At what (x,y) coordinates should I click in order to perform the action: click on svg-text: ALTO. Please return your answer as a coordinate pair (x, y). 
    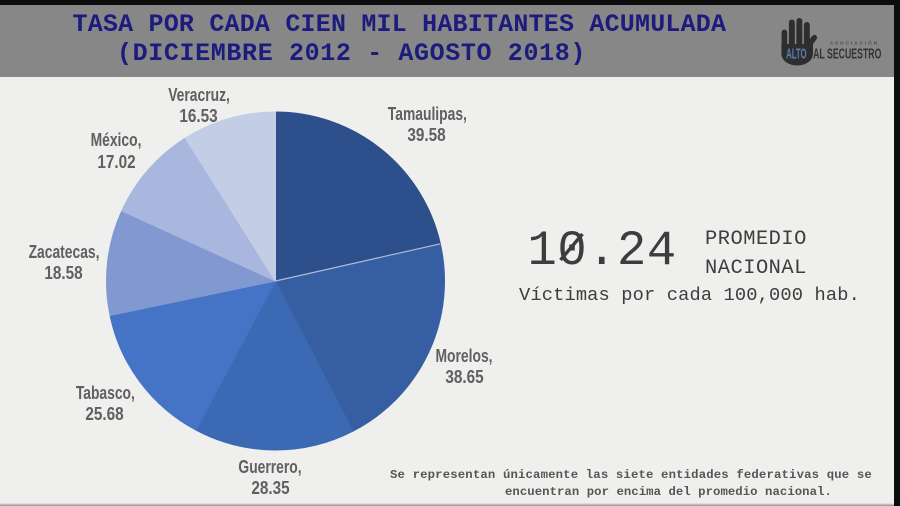
    Looking at the image, I should click on (796, 53).